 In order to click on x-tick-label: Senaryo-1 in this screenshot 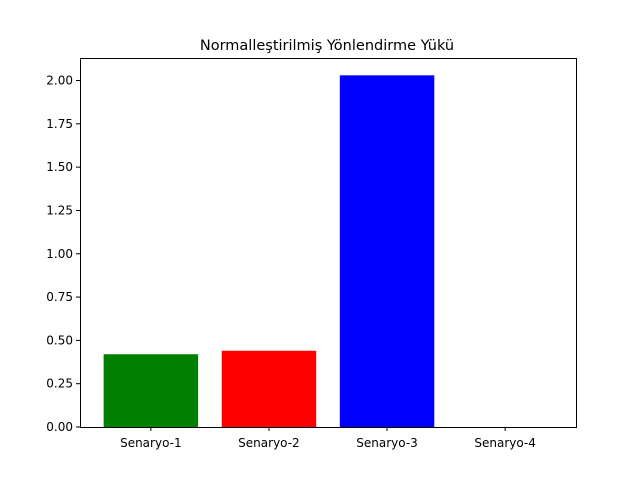, I will do `click(151, 443)`.